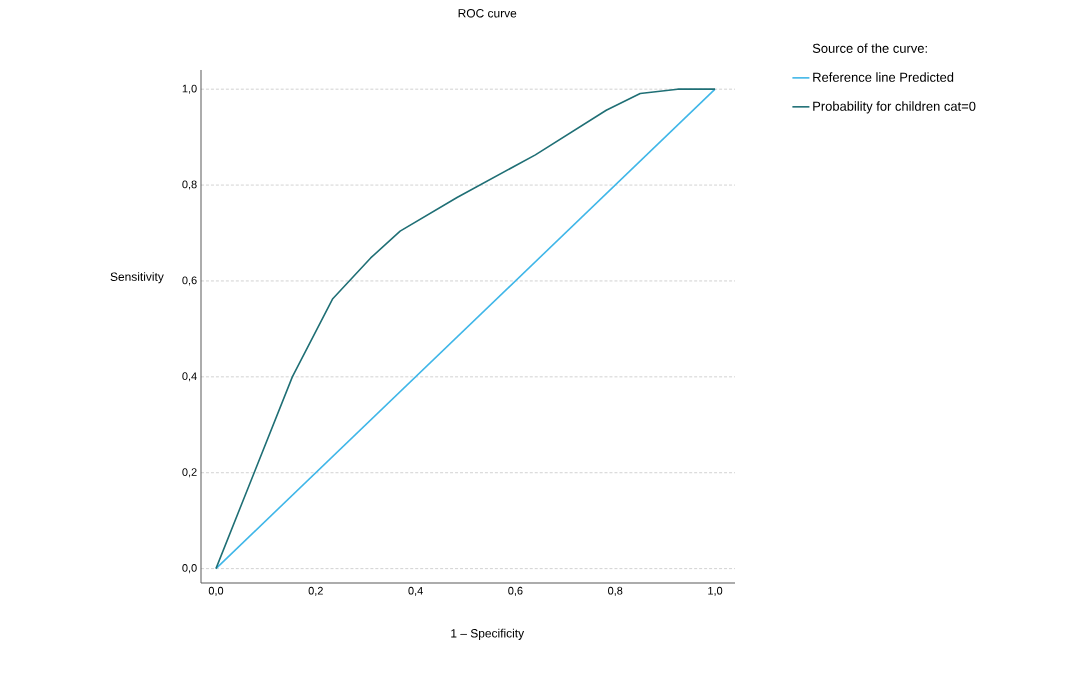  Describe the element at coordinates (894, 107) in the screenshot. I see `legend-label: Probability for children cat=0` at that location.